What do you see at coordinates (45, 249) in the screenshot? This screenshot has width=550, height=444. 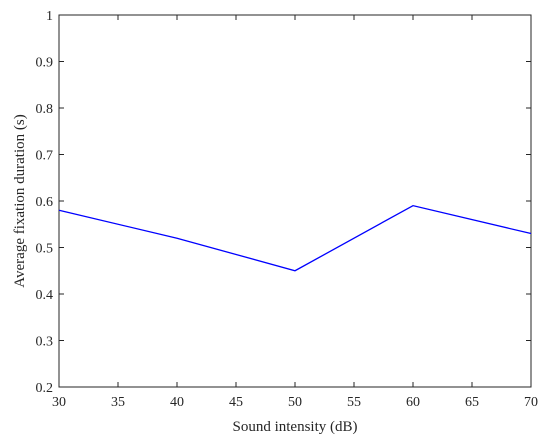 I see `y-tick-label: 0.5` at bounding box center [45, 249].